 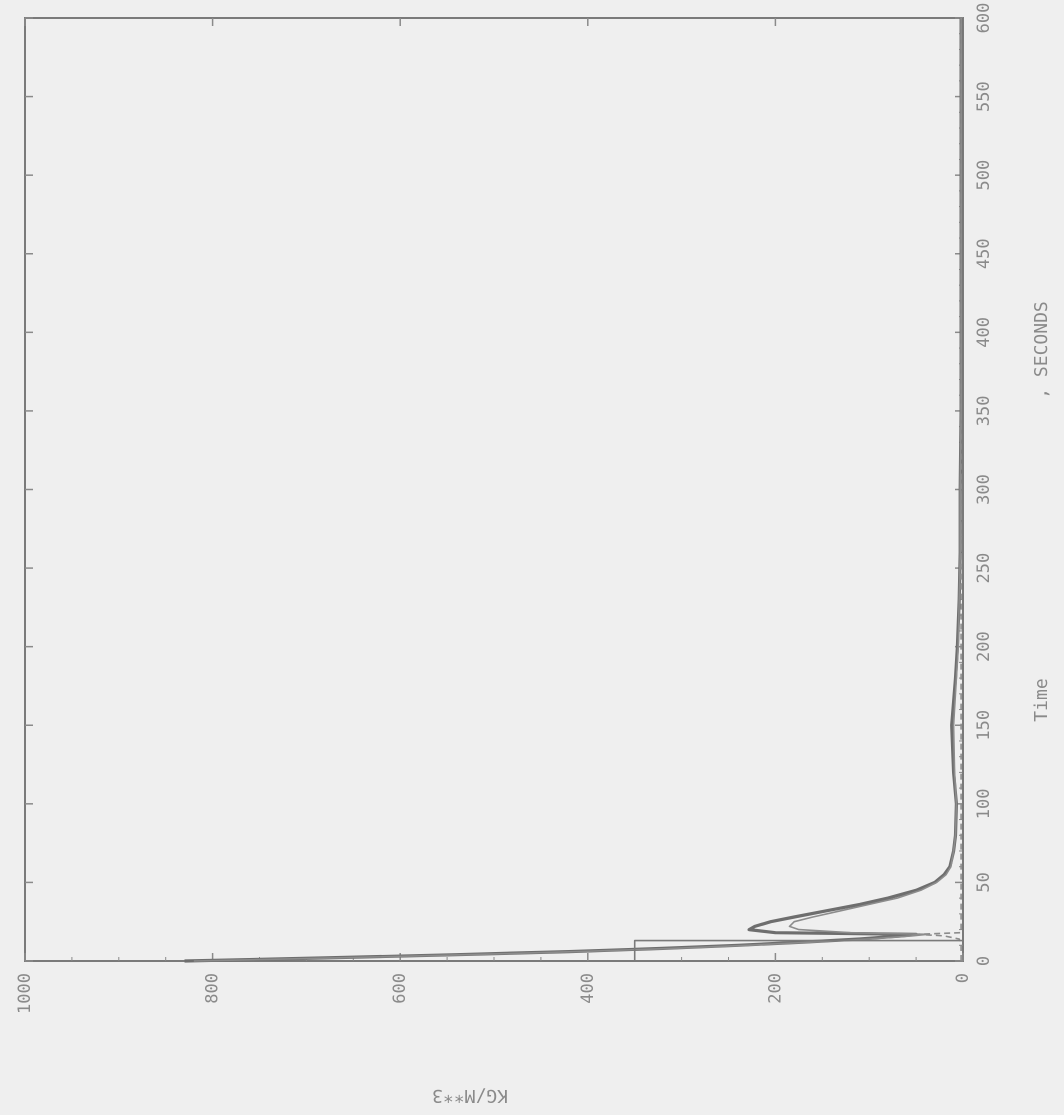 I want to click on y-tick-label: 200, so click(x=775, y=988).